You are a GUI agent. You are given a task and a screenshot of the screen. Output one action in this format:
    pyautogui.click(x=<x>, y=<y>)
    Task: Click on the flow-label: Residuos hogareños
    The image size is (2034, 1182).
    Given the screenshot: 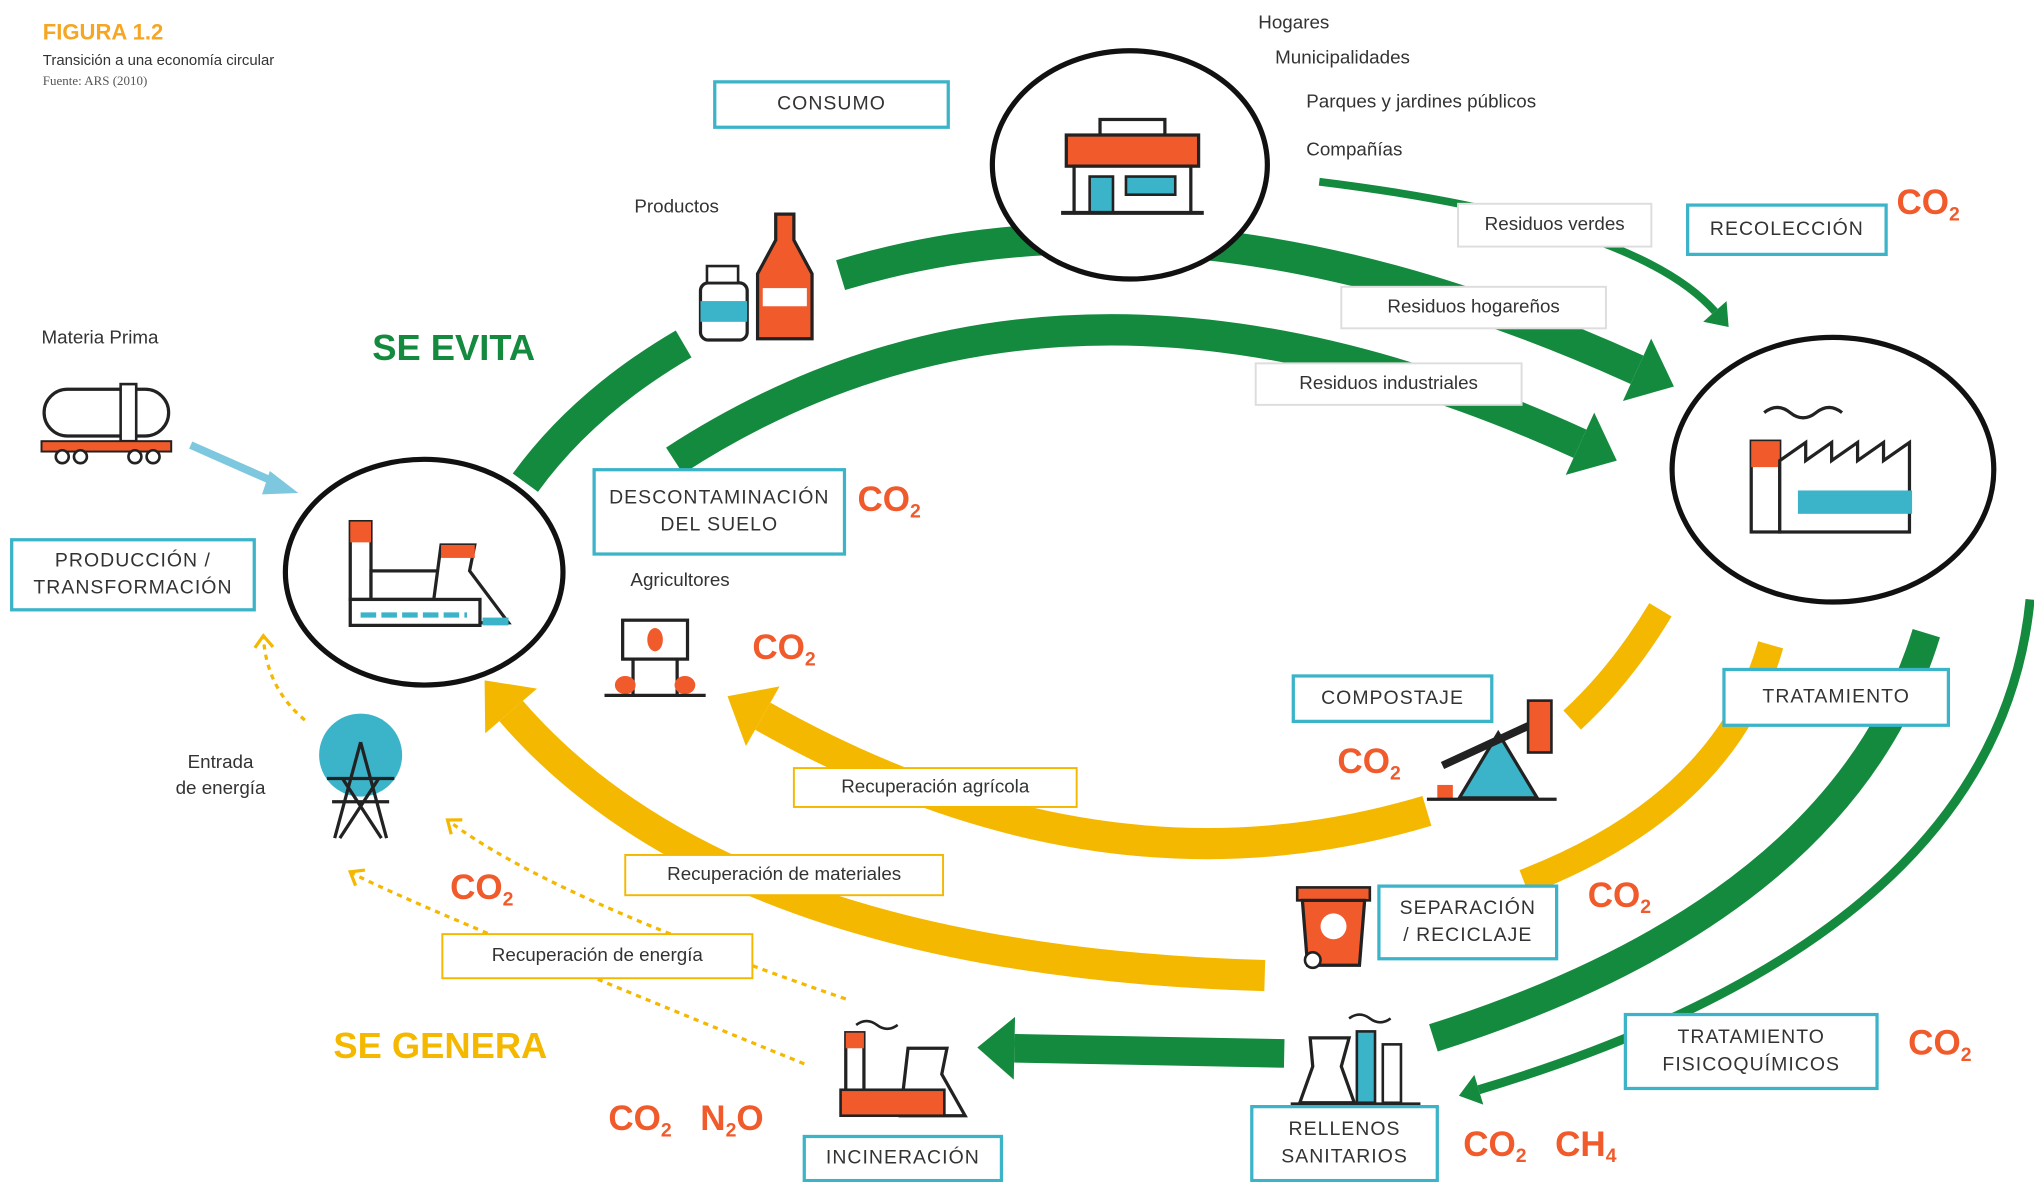 What is the action you would take?
    pyautogui.click(x=1473, y=306)
    